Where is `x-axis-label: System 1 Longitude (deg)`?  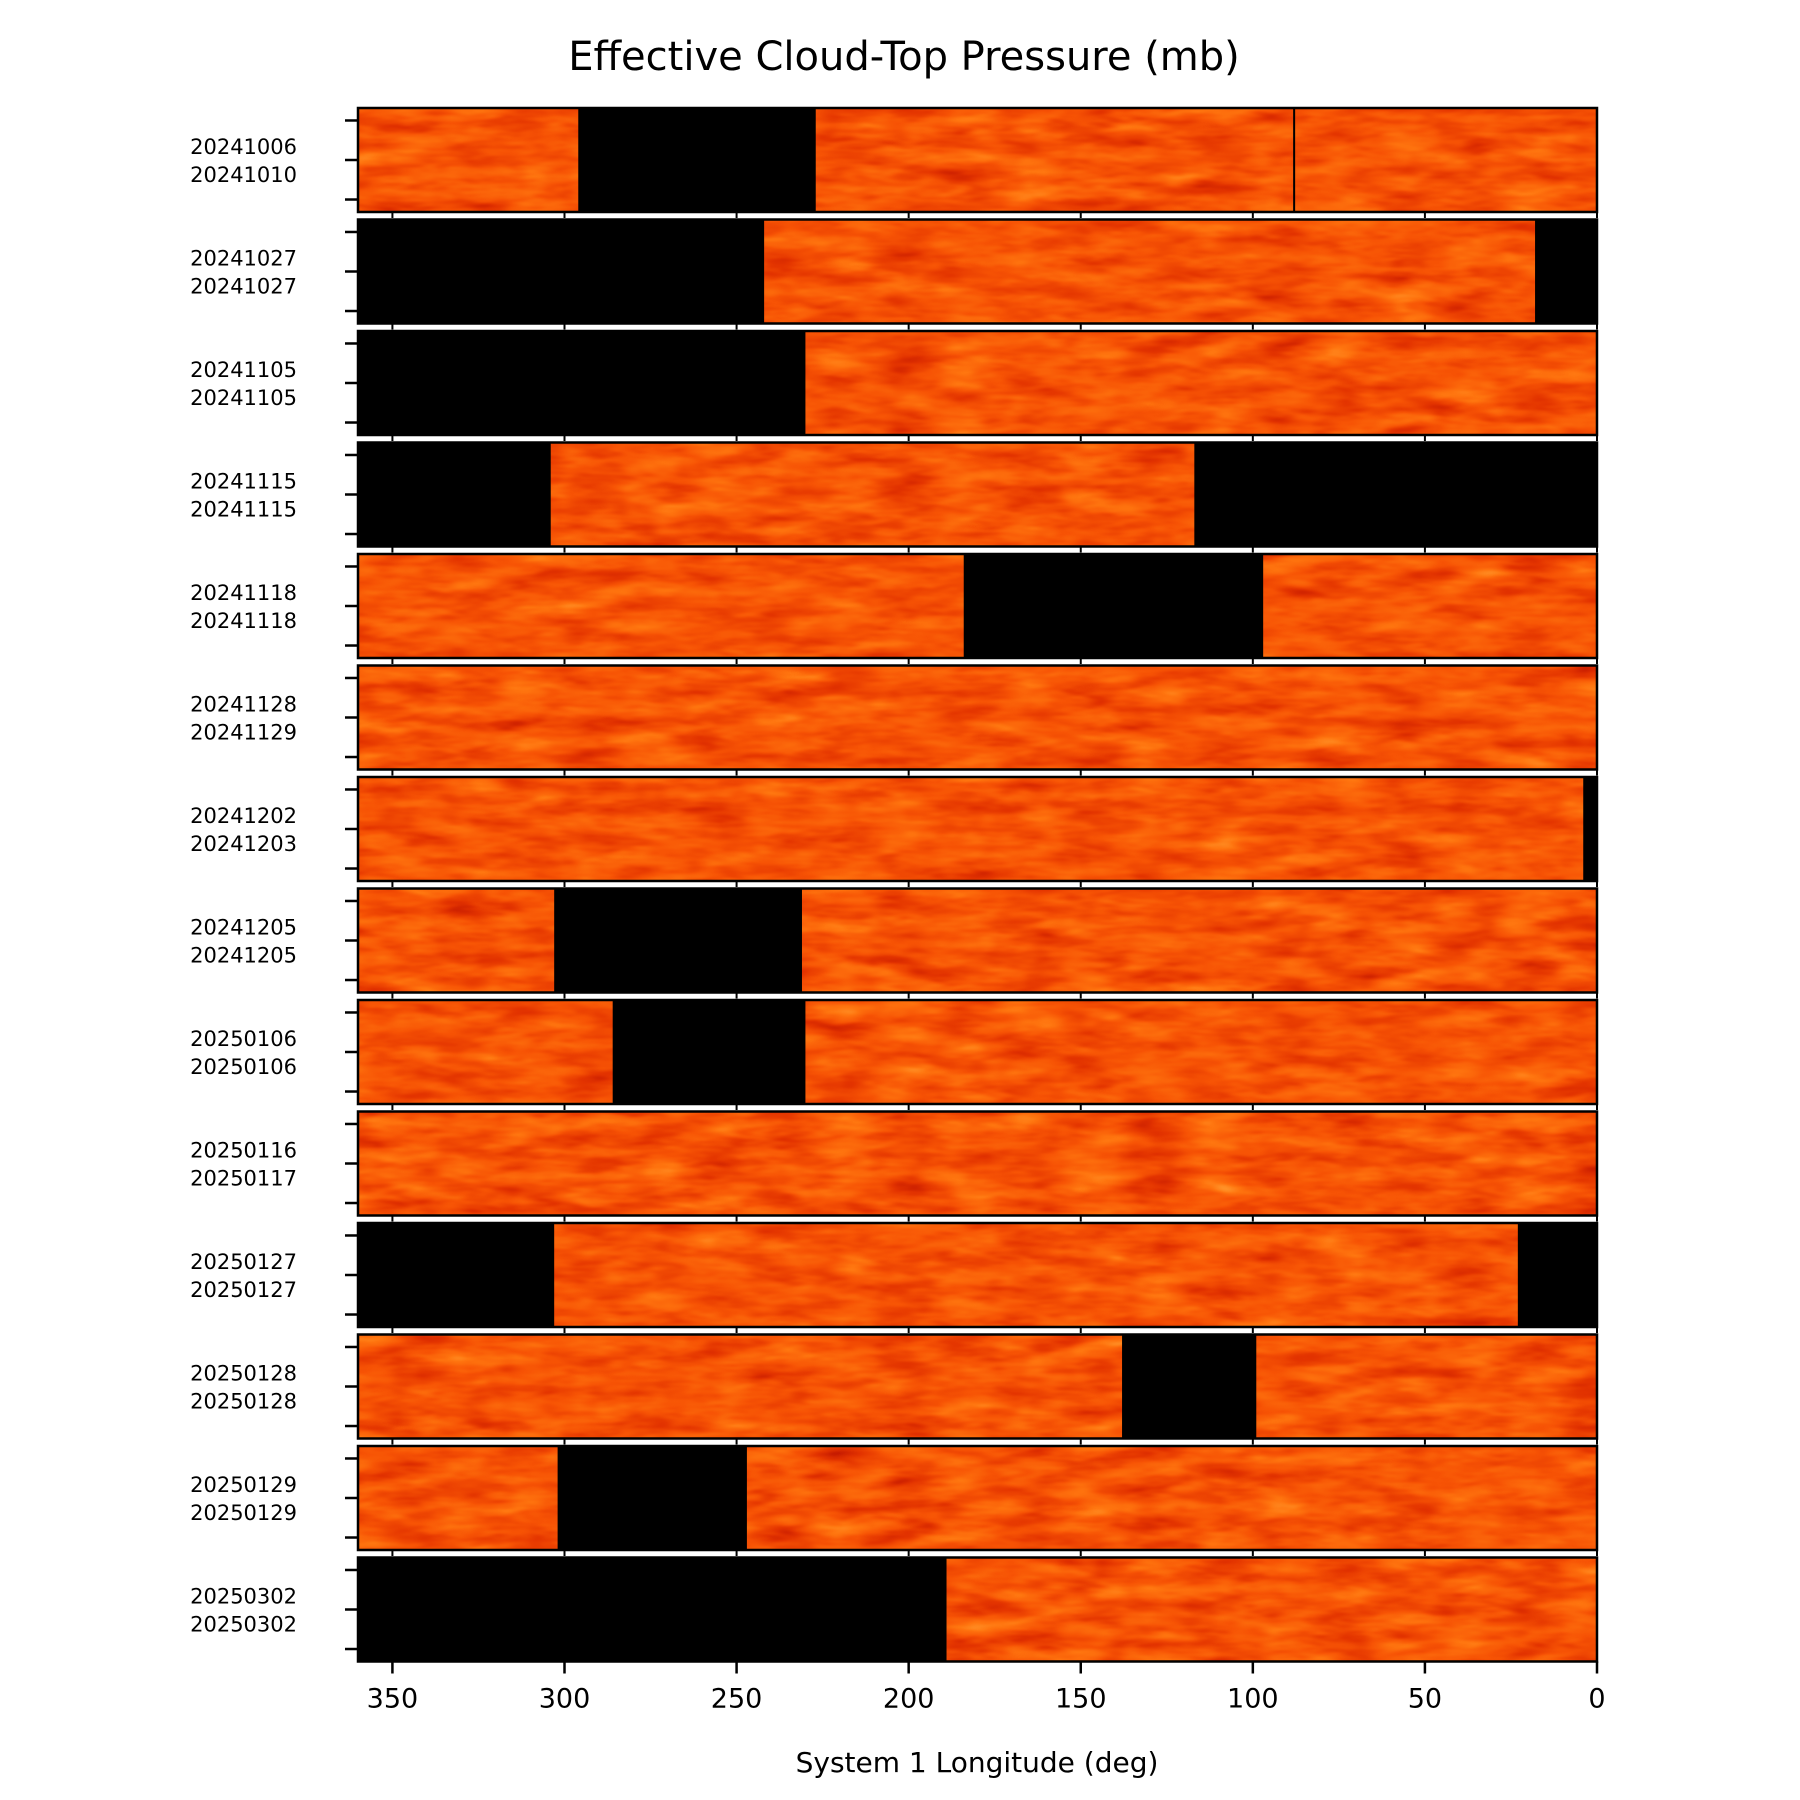 x-axis-label: System 1 Longitude (deg) is located at coordinates (977, 1762).